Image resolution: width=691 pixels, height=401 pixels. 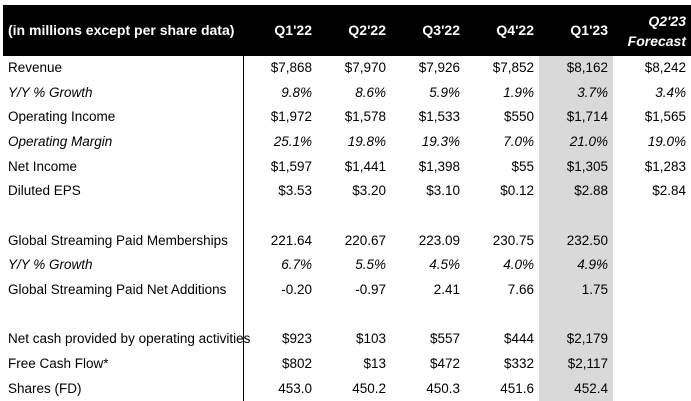 I want to click on row-label: Operating Income, so click(x=62, y=117).